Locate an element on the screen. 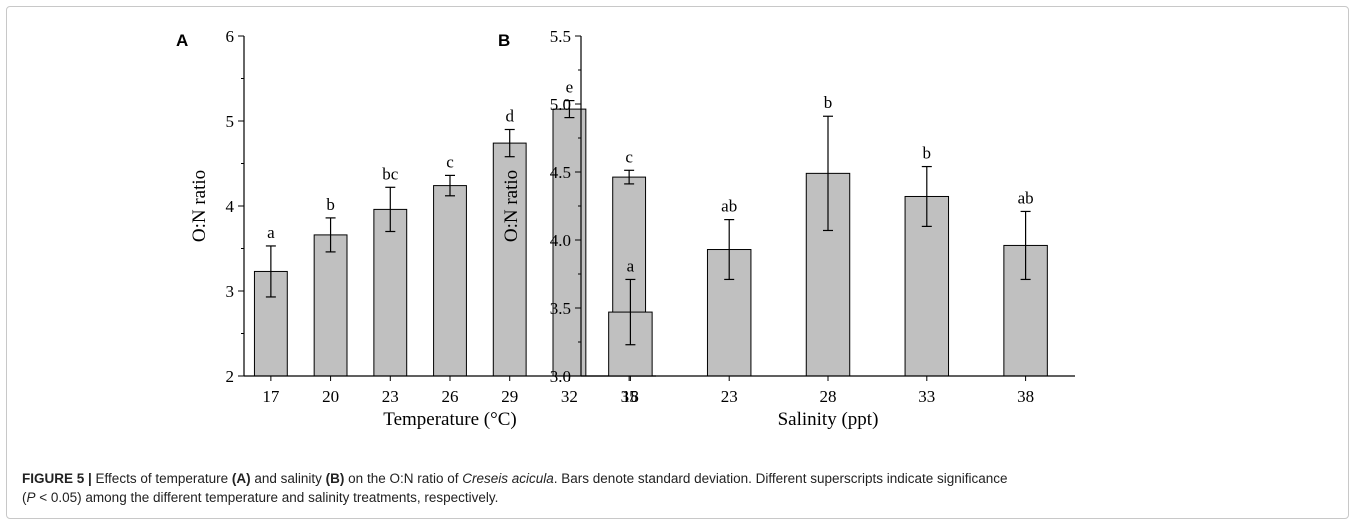 The width and height of the screenshot is (1357, 527). caption-text-3: on the O:N ratio of is located at coordinates (403, 478).